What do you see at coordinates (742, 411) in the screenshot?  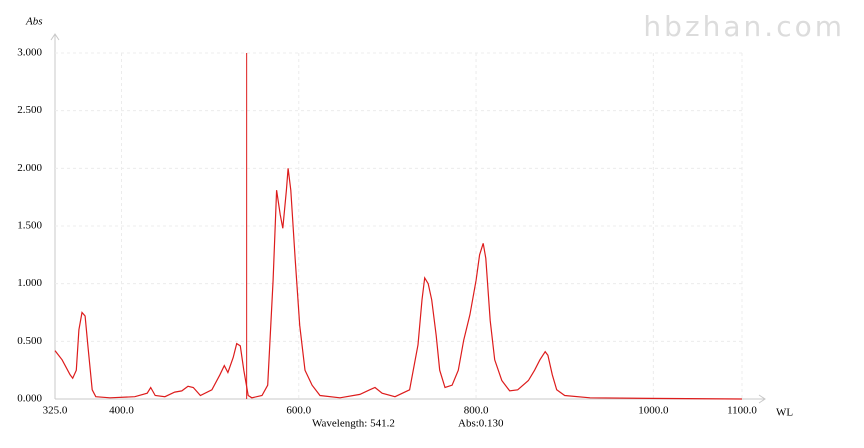 I see `x-tick-label: 1100.0` at bounding box center [742, 411].